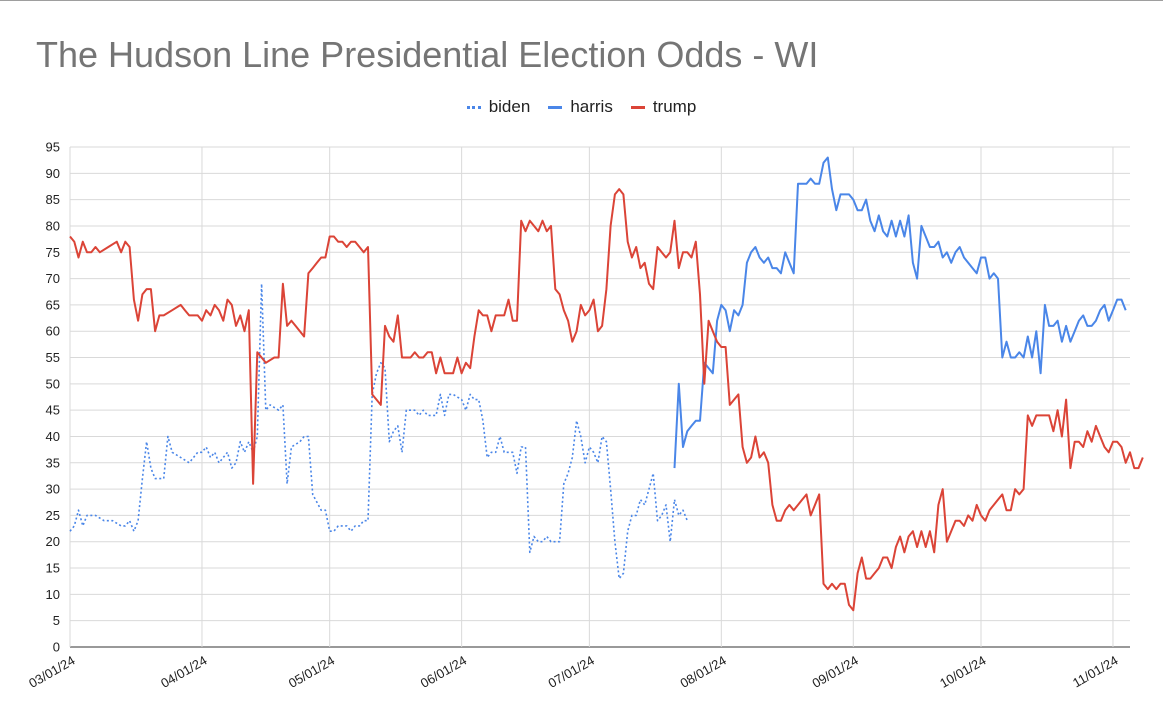 The image size is (1163, 721). Describe the element at coordinates (702, 672) in the screenshot. I see `x-tick-label: 08/01/24` at that location.